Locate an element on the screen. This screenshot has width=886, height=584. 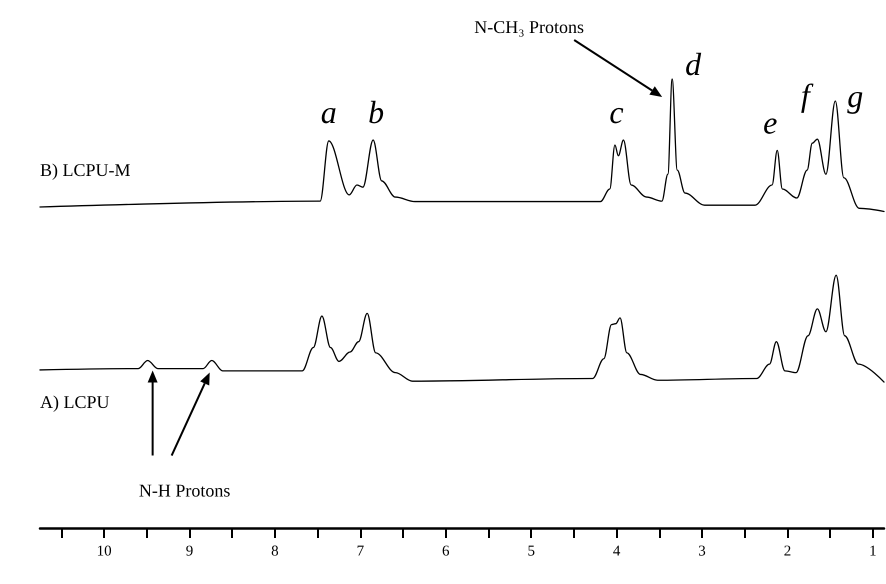
x-tick-label: 7 is located at coordinates (360, 552).